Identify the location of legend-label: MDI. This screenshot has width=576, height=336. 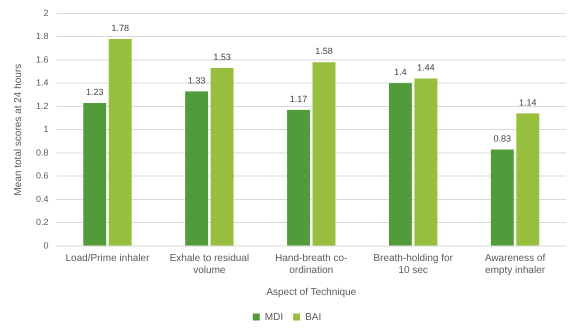
(274, 317).